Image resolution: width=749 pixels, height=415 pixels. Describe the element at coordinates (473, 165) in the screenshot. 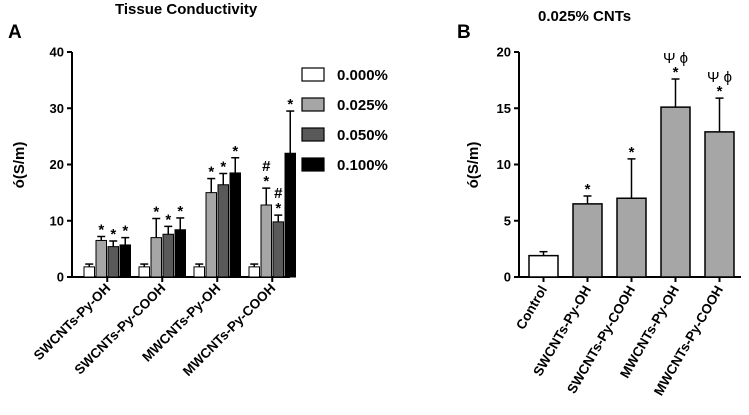

I see `chart-b-ylabel: ó(S/m)` at that location.